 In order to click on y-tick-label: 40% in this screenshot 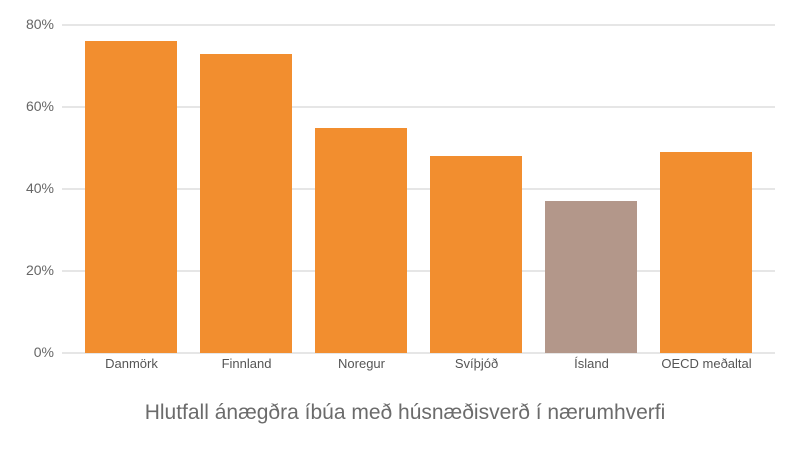, I will do `click(39, 188)`.